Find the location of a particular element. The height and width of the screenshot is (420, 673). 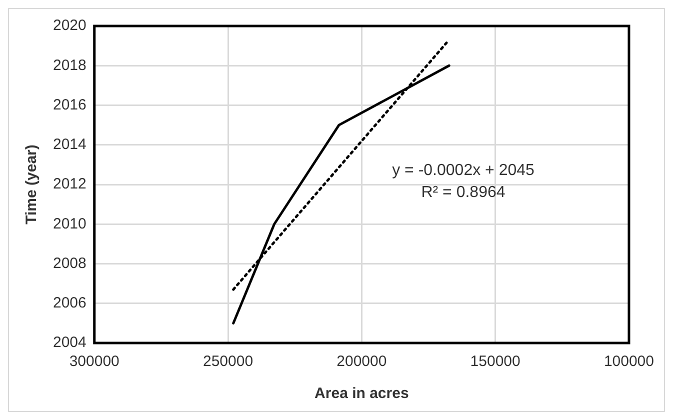

x-tick-label: 250000 is located at coordinates (228, 361).